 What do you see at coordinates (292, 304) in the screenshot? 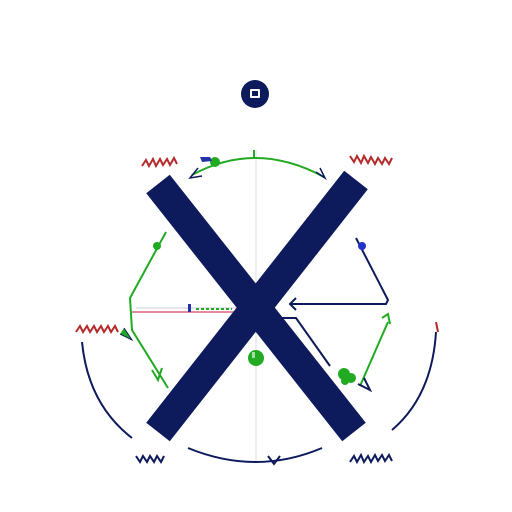
I see `right-bracket-arrow` at bounding box center [292, 304].